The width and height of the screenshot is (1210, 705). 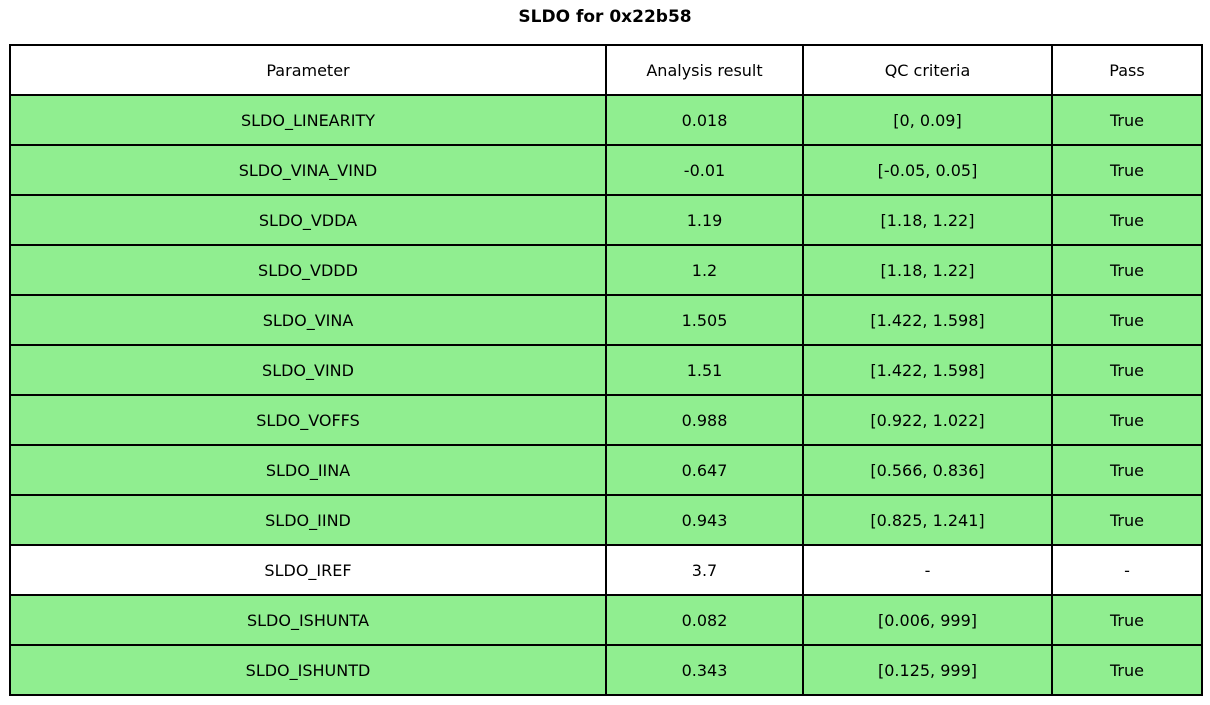 I want to click on parameter-cell: SLDO_VDDA, so click(x=308, y=220).